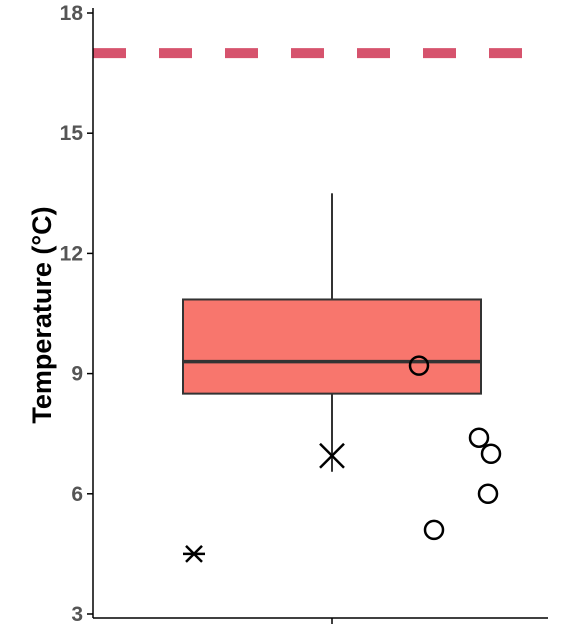  What do you see at coordinates (77, 374) in the screenshot?
I see `y-tick-label: 9` at bounding box center [77, 374].